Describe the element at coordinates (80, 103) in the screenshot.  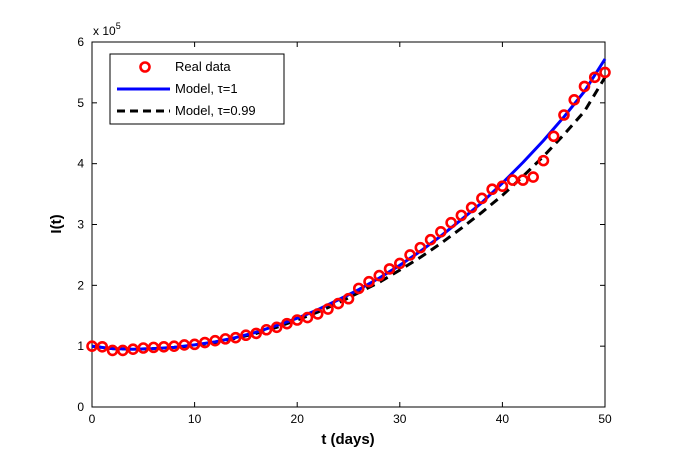
I see `y-tick-label: 5` at that location.